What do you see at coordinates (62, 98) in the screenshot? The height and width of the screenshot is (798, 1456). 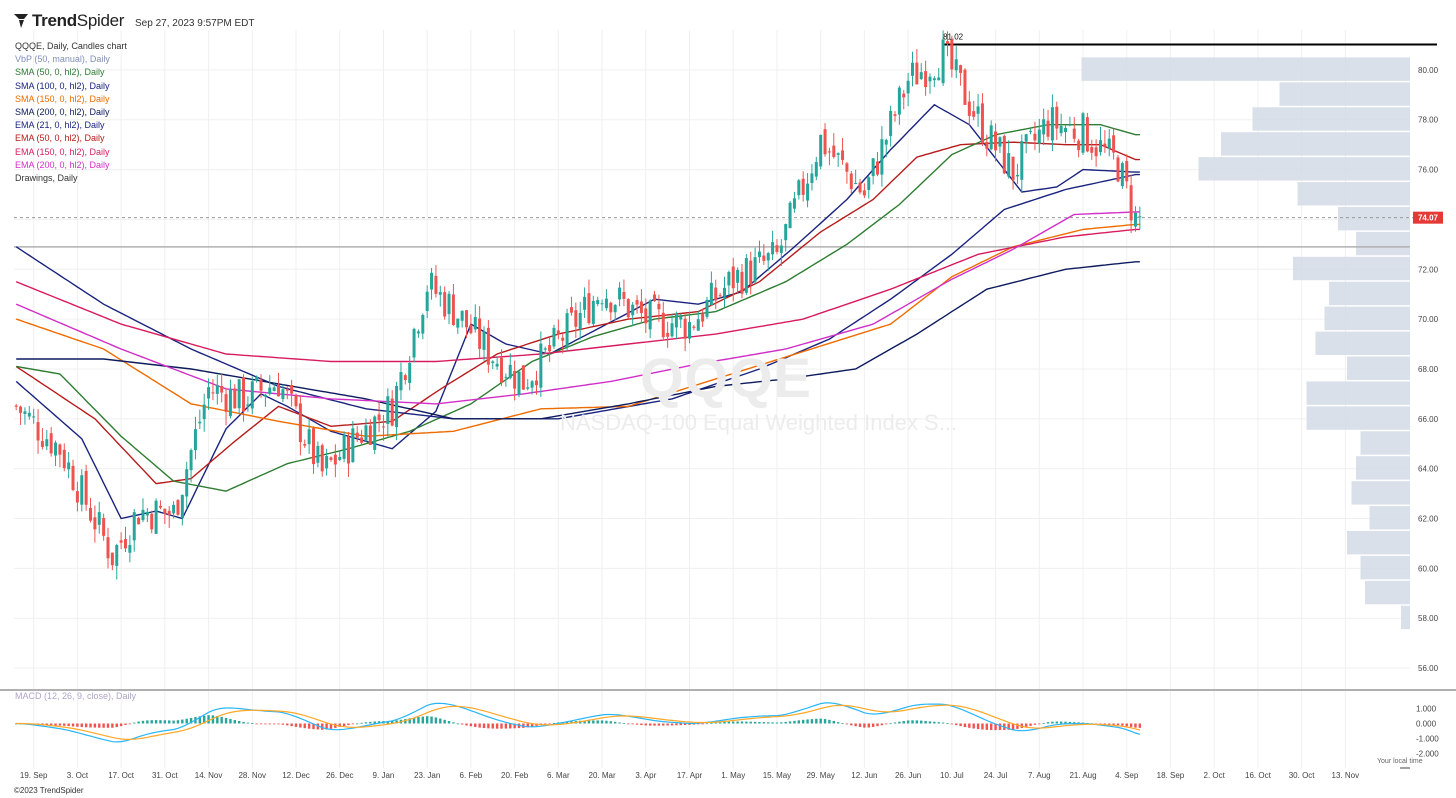 I see `legend-item: SMA (150, 0, hl2), Daily` at bounding box center [62, 98].